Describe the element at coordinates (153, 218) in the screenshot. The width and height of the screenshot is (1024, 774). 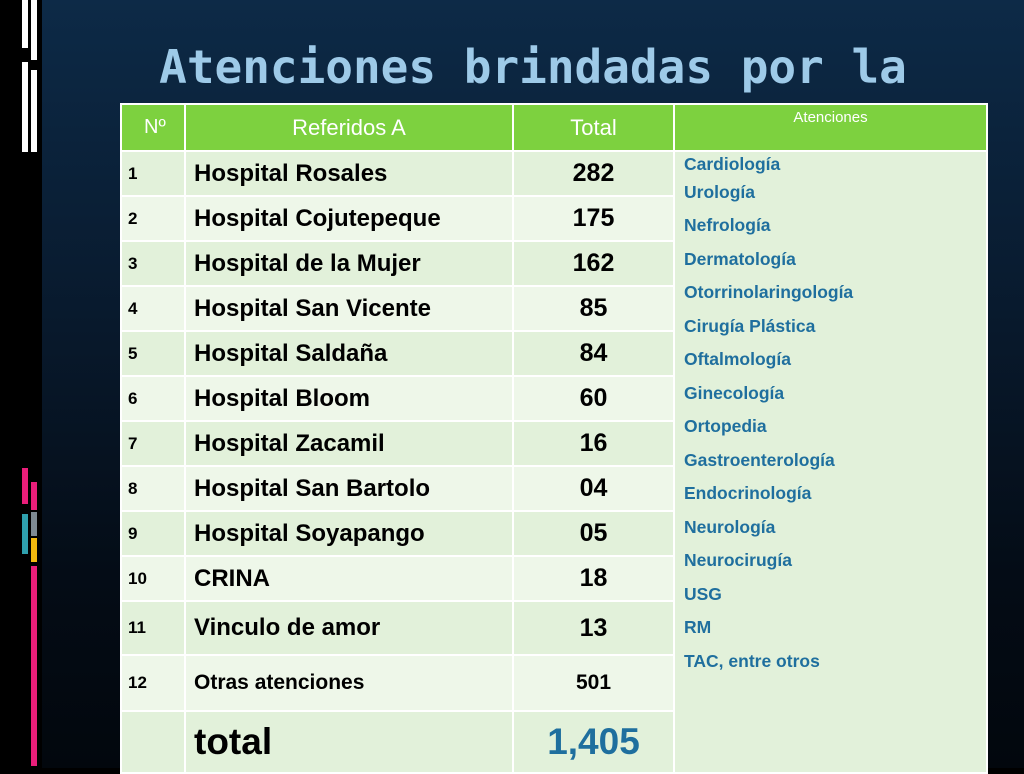
I see `row-number: 2` at that location.